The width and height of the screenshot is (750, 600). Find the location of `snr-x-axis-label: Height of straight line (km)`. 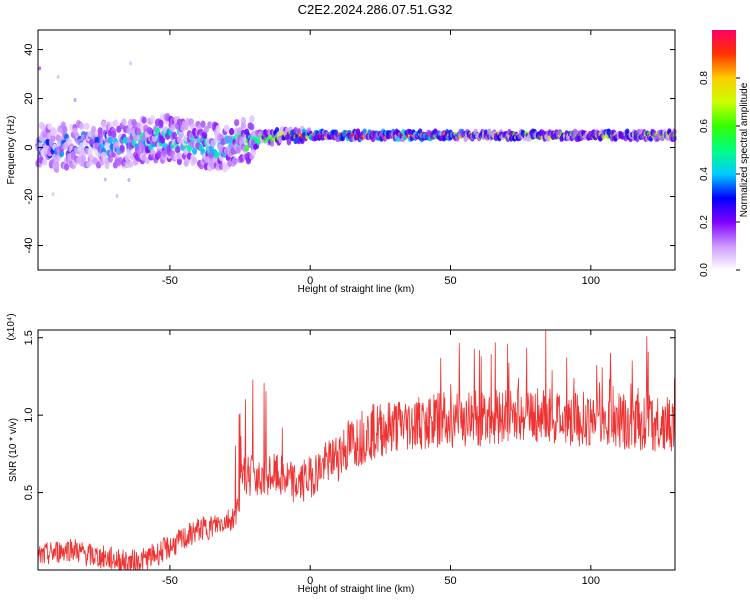

snr-x-axis-label: Height of straight line (km) is located at coordinates (356, 589).